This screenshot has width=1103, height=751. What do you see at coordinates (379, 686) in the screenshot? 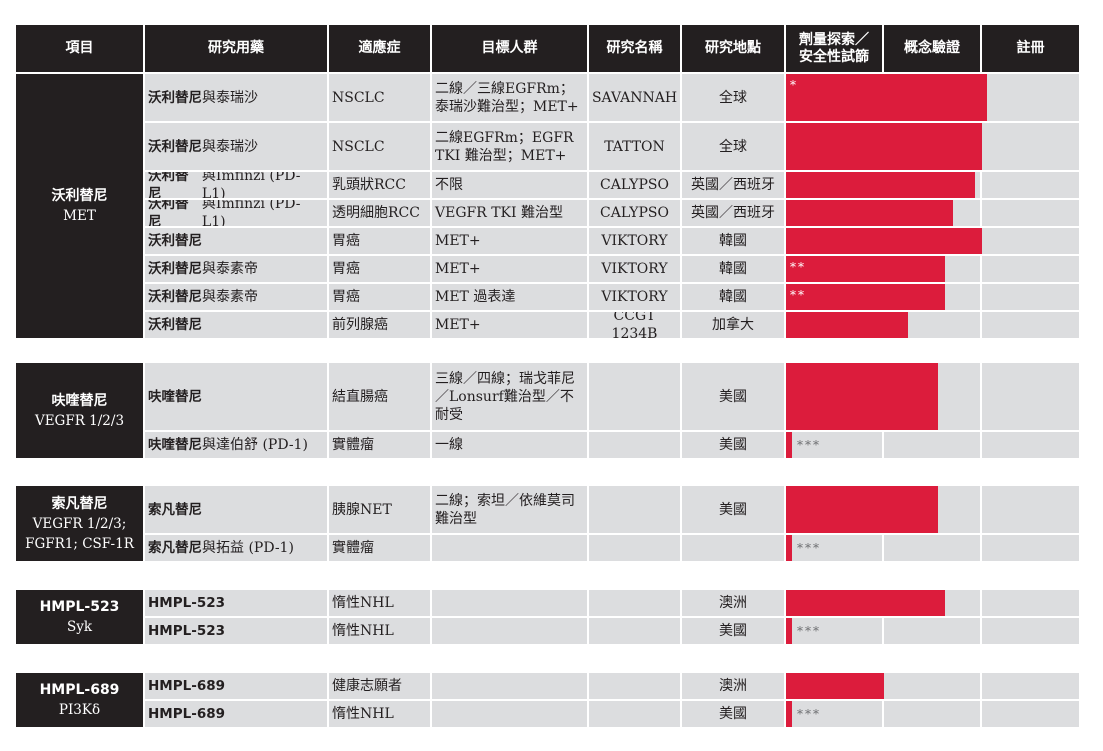
I see `indication-cell: 健康志願者` at bounding box center [379, 686].